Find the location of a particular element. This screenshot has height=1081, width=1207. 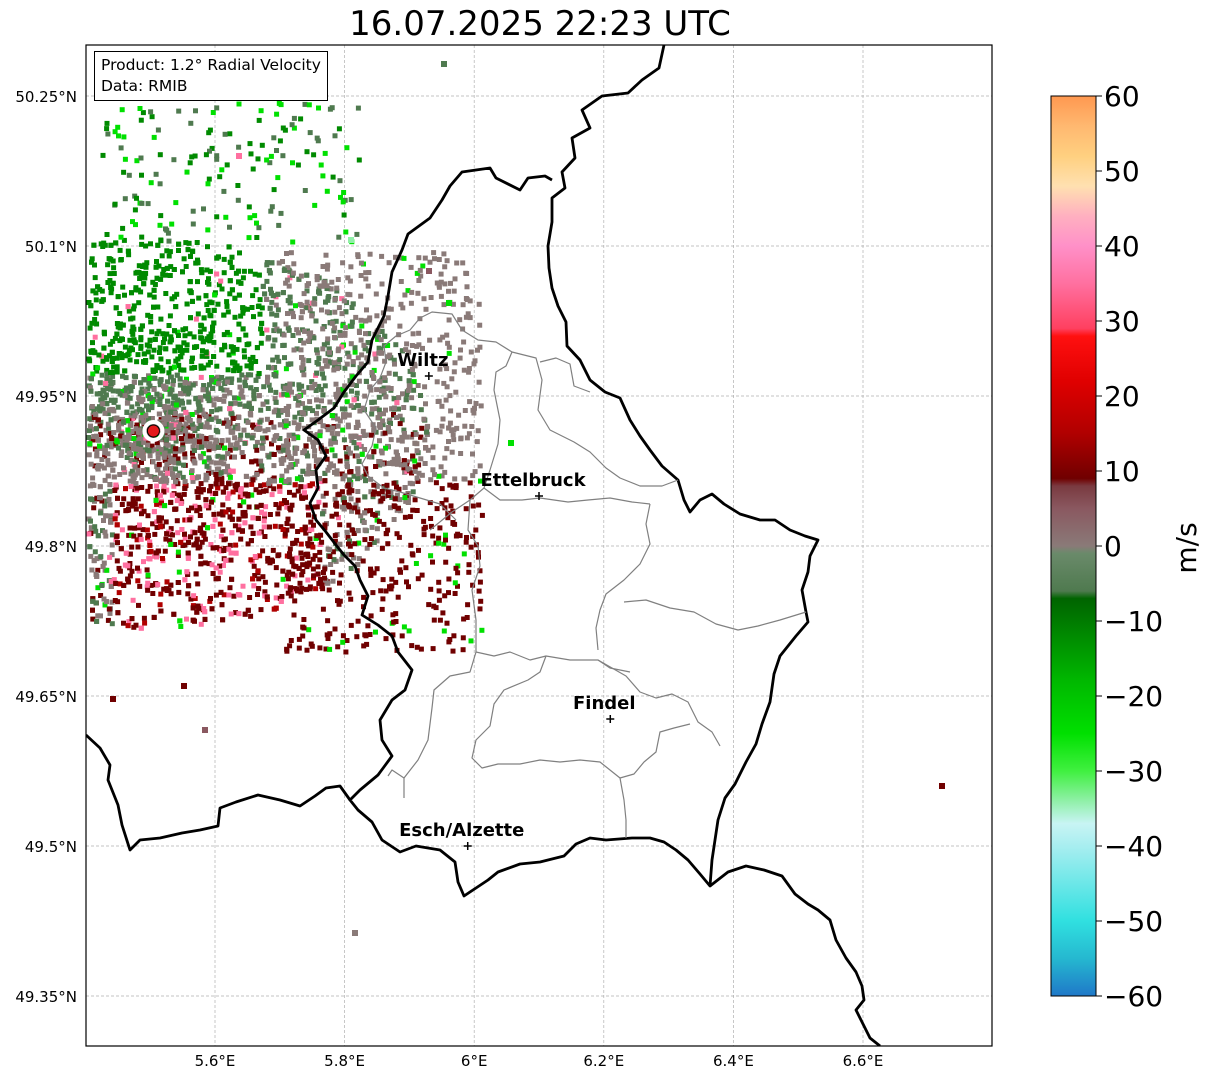

city-marker: Findel is located at coordinates (604, 708).